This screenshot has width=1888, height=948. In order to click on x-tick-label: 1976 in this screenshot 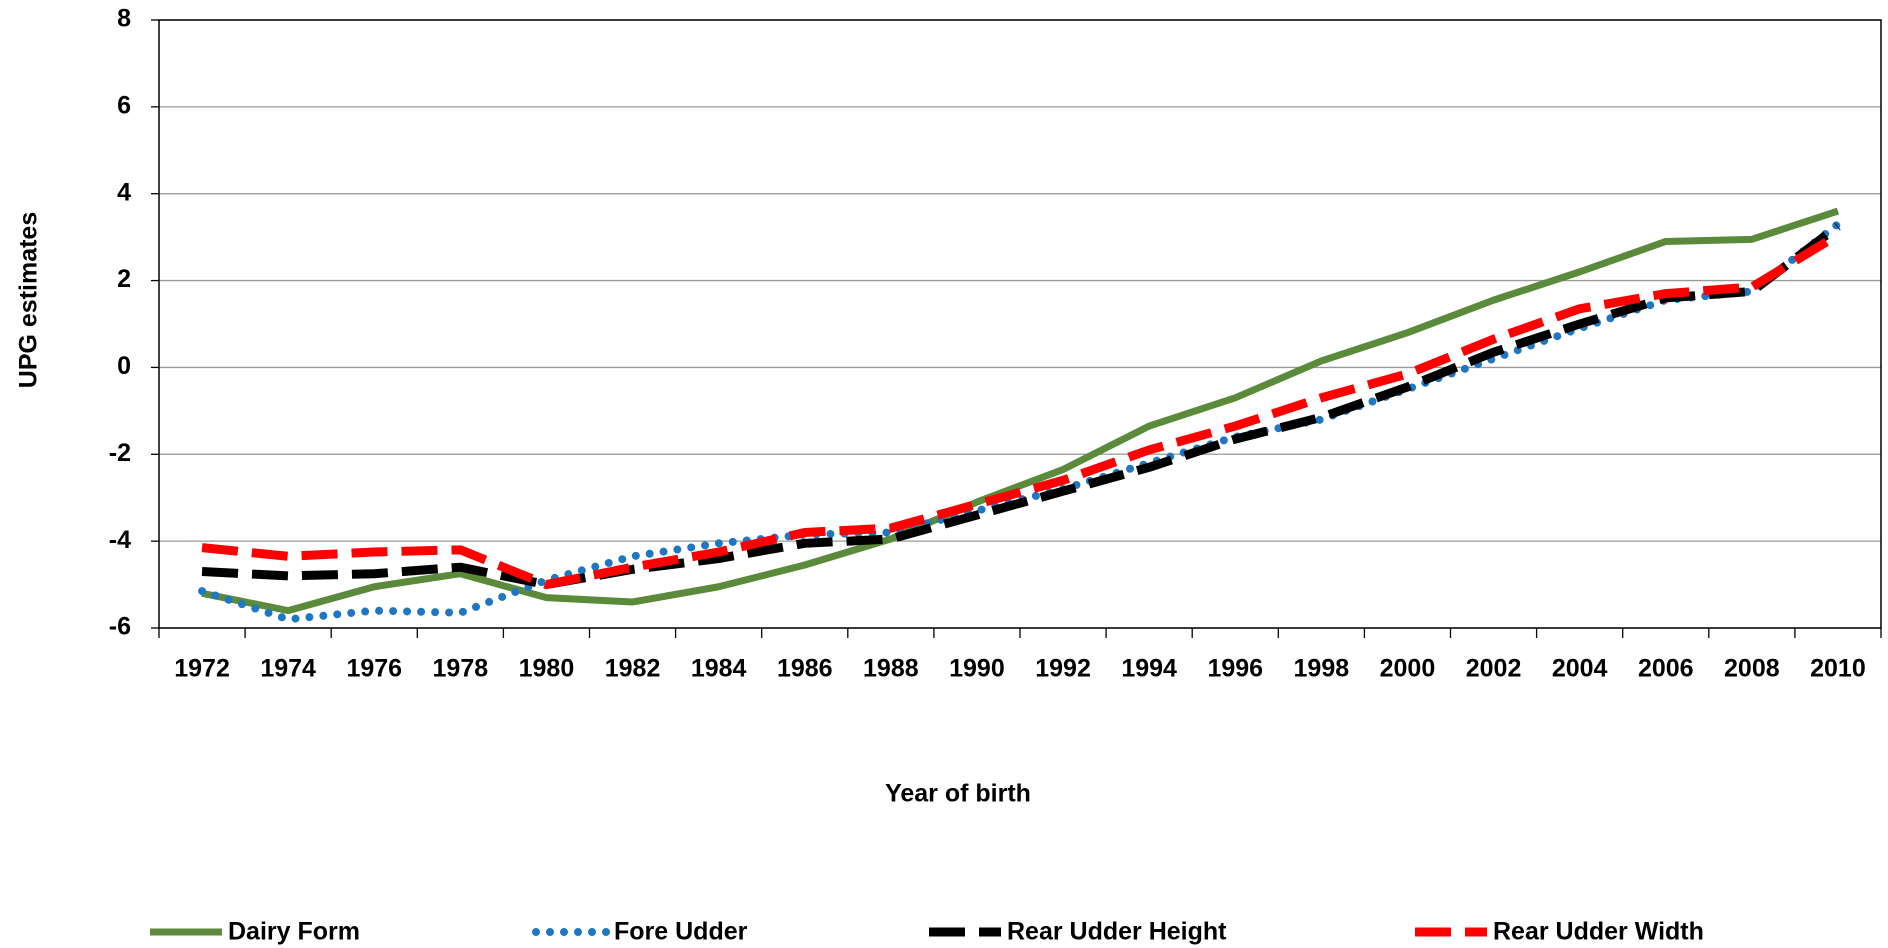, I will do `click(374, 669)`.